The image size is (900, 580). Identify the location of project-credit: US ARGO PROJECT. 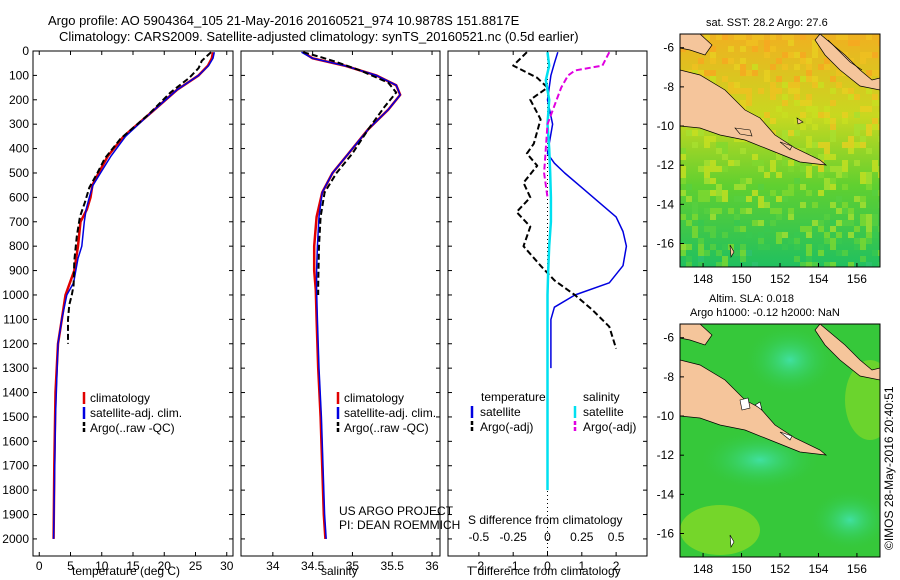
(396, 511).